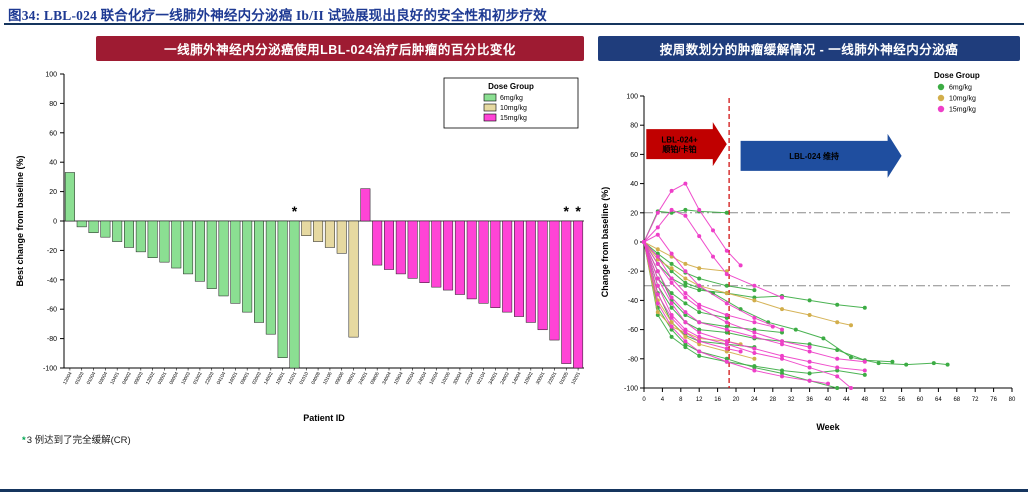 This screenshot has width=1028, height=495. What do you see at coordinates (511, 98) in the screenshot?
I see `legend-label: 6mg/kg` at bounding box center [511, 98].